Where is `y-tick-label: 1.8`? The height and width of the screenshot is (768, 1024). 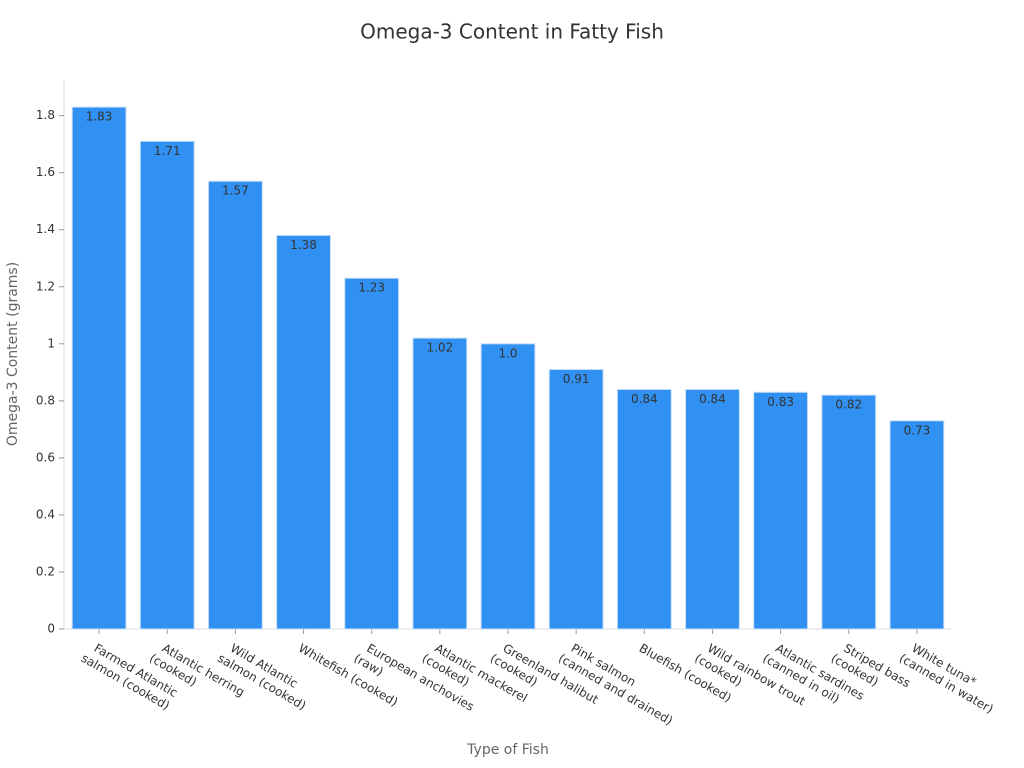
y-tick-label: 1.8 is located at coordinates (45, 115).